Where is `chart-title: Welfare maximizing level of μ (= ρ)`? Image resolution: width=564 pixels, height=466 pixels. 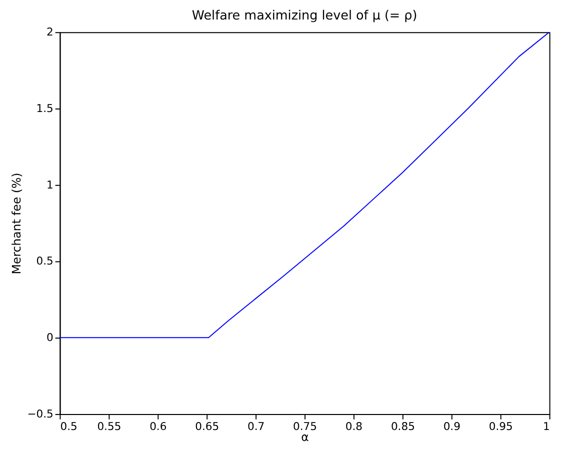
chart-title: Welfare maximizing level of μ (= ρ) is located at coordinates (305, 14).